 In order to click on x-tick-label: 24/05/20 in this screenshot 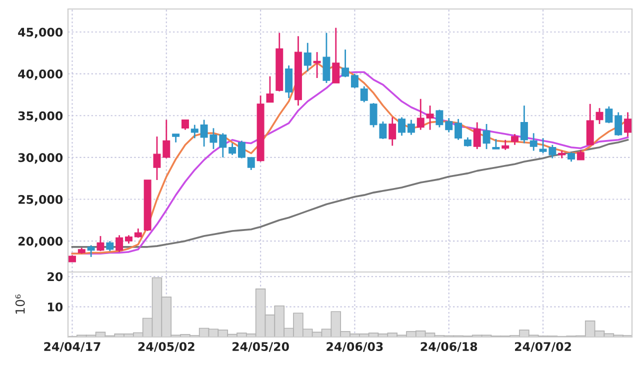, I will do `click(260, 347)`.